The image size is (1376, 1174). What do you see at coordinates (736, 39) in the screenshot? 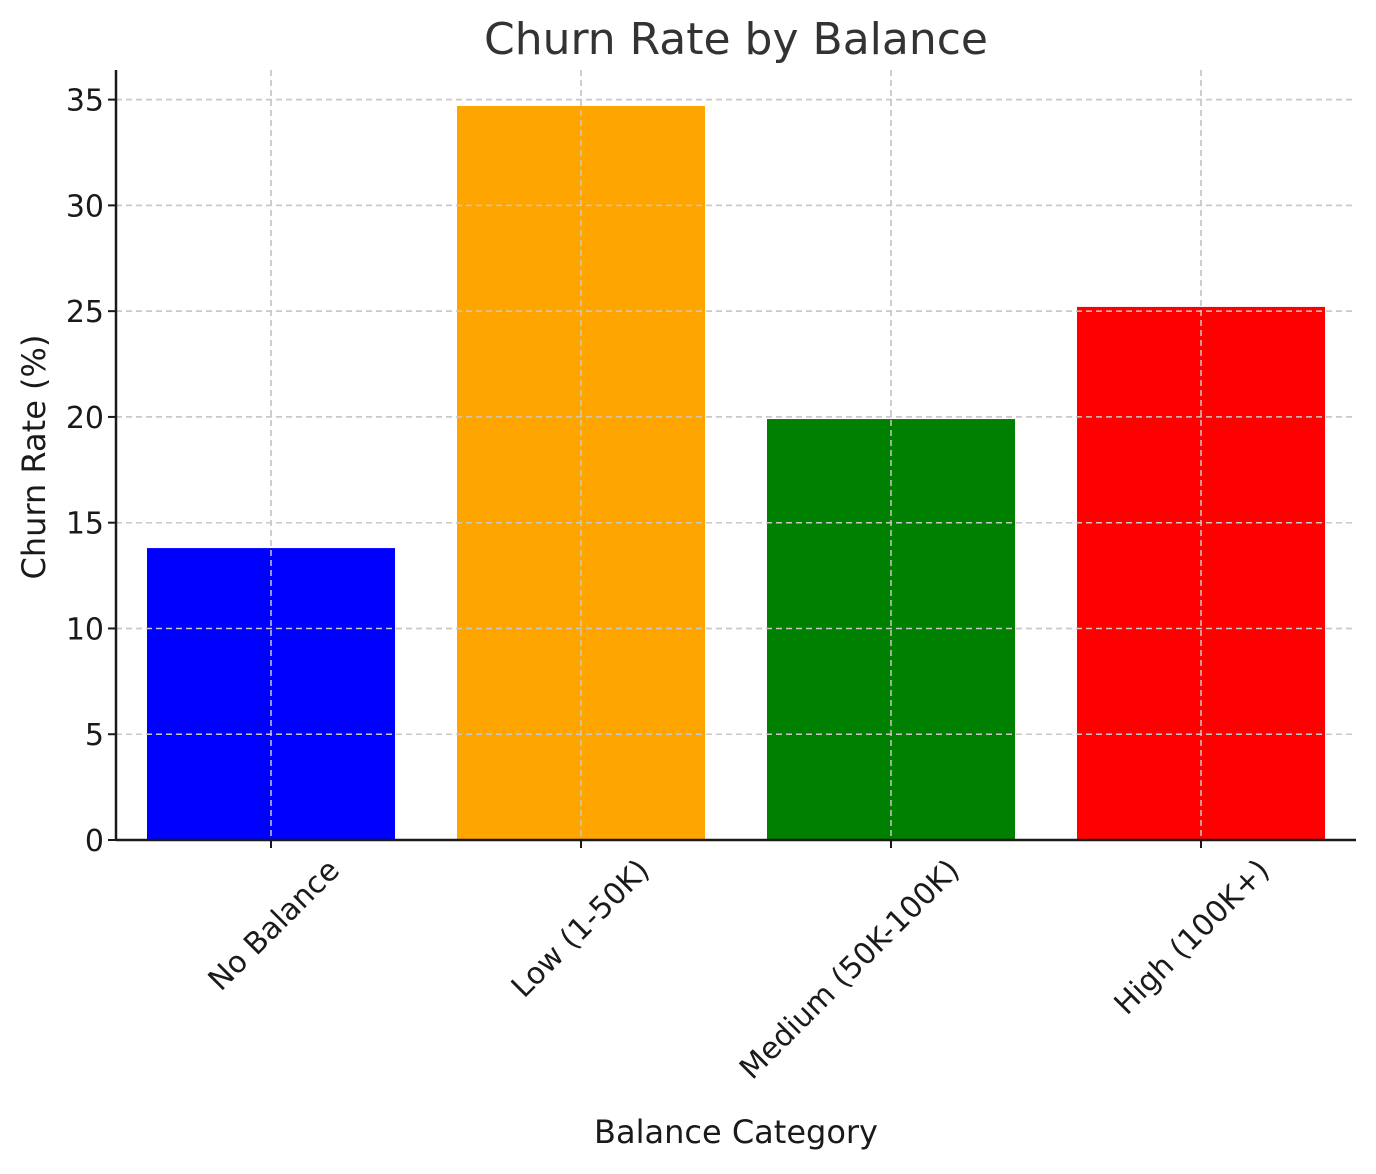
I see `chart-title: Churn Rate by Balance` at bounding box center [736, 39].